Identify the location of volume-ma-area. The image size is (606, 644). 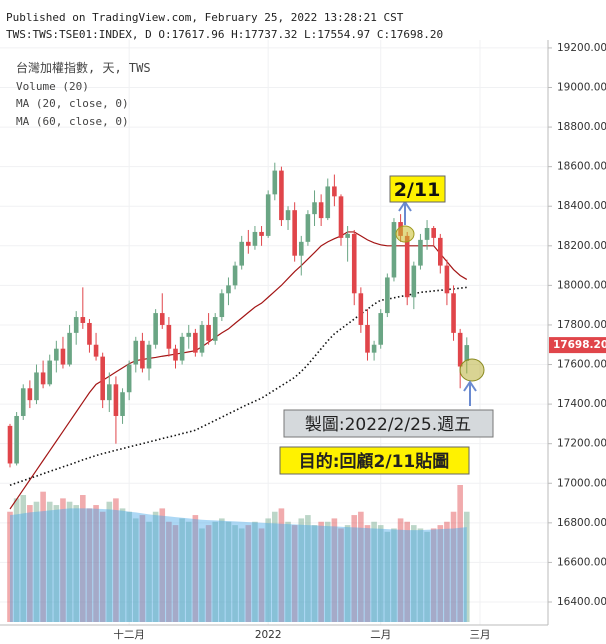
(238, 565).